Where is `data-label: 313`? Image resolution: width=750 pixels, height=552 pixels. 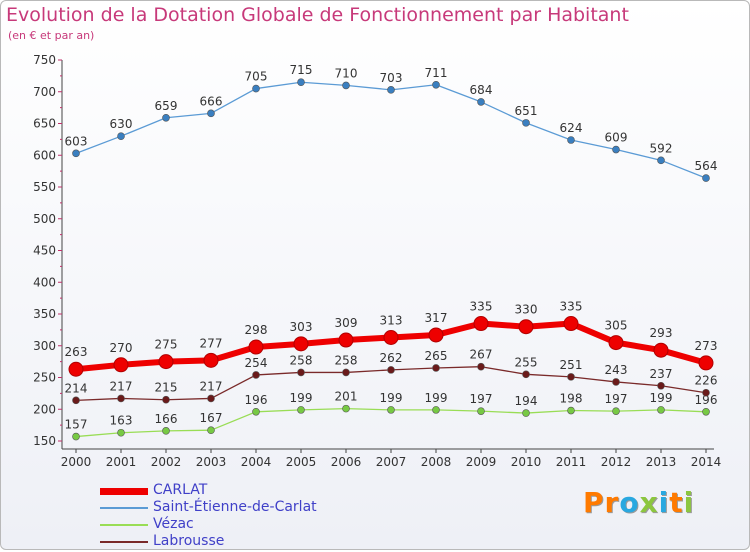 data-label: 313 is located at coordinates (391, 320).